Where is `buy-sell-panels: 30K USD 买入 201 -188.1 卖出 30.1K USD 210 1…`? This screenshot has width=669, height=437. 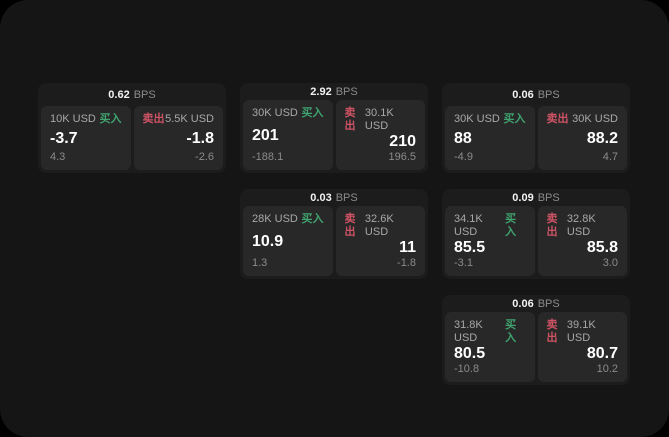 buy-sell-panels: 30K USD 买入 201 -188.1 卖出 30.1K USD 210 1… is located at coordinates (334, 135).